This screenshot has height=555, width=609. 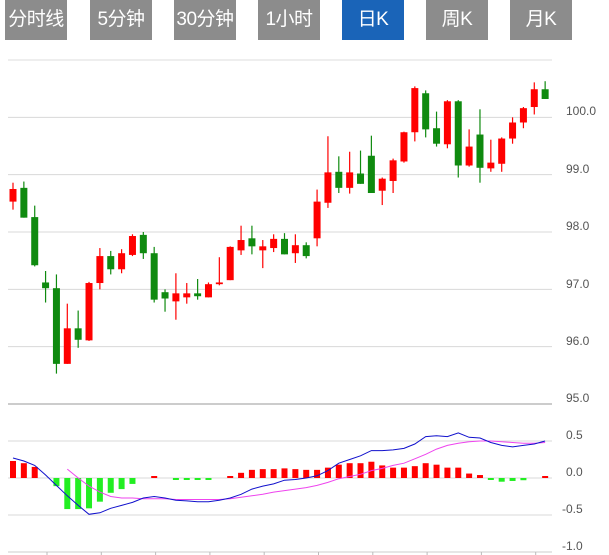 I want to click on tab-30min: 30分钟, so click(x=205, y=20).